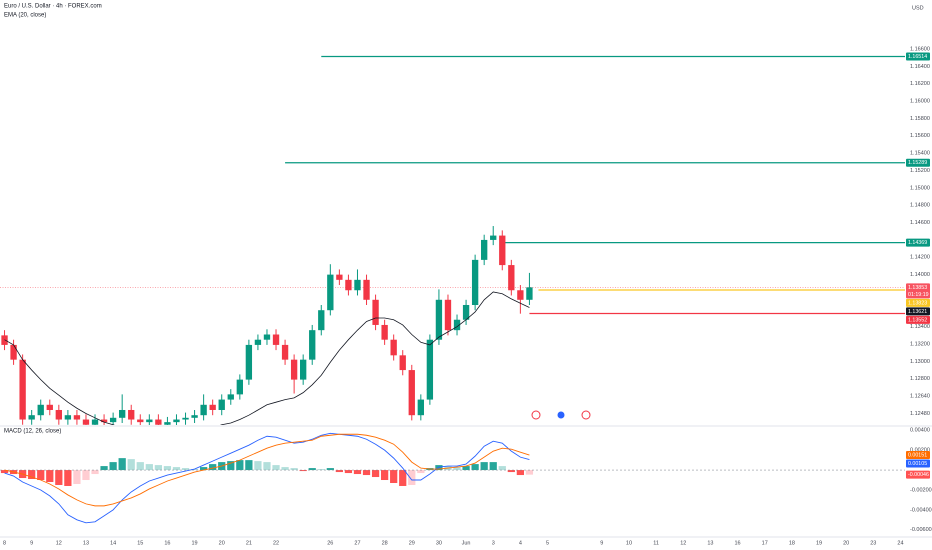  Describe the element at coordinates (920, 84) in the screenshot. I see `y-tick-label: 1.16200` at that location.